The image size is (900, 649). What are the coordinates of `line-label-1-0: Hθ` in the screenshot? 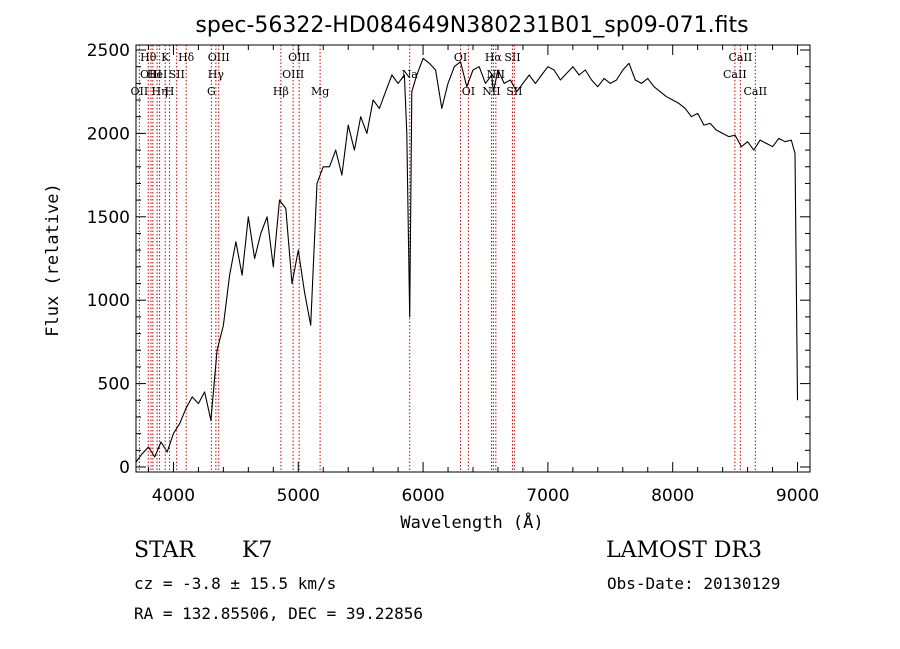 It's located at (148, 57).